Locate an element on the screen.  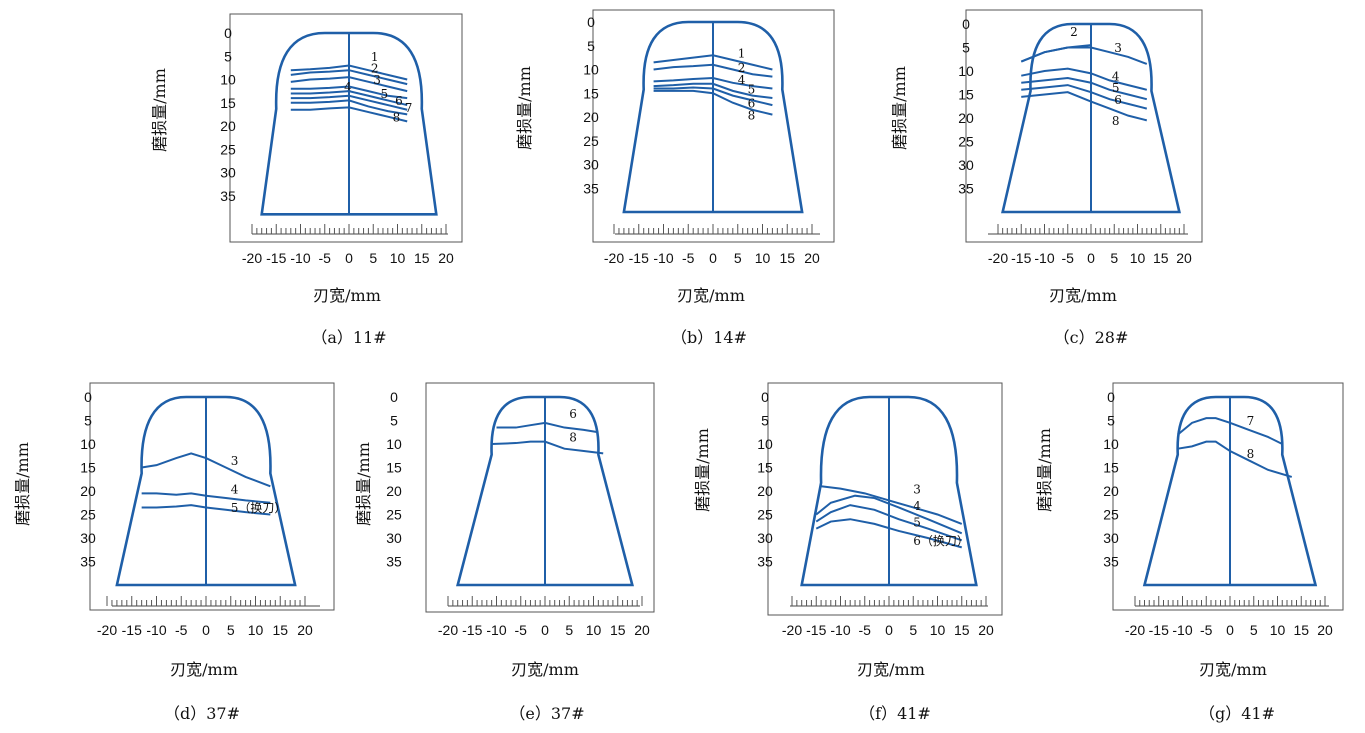
curve-label: 4 is located at coordinates (1116, 76).